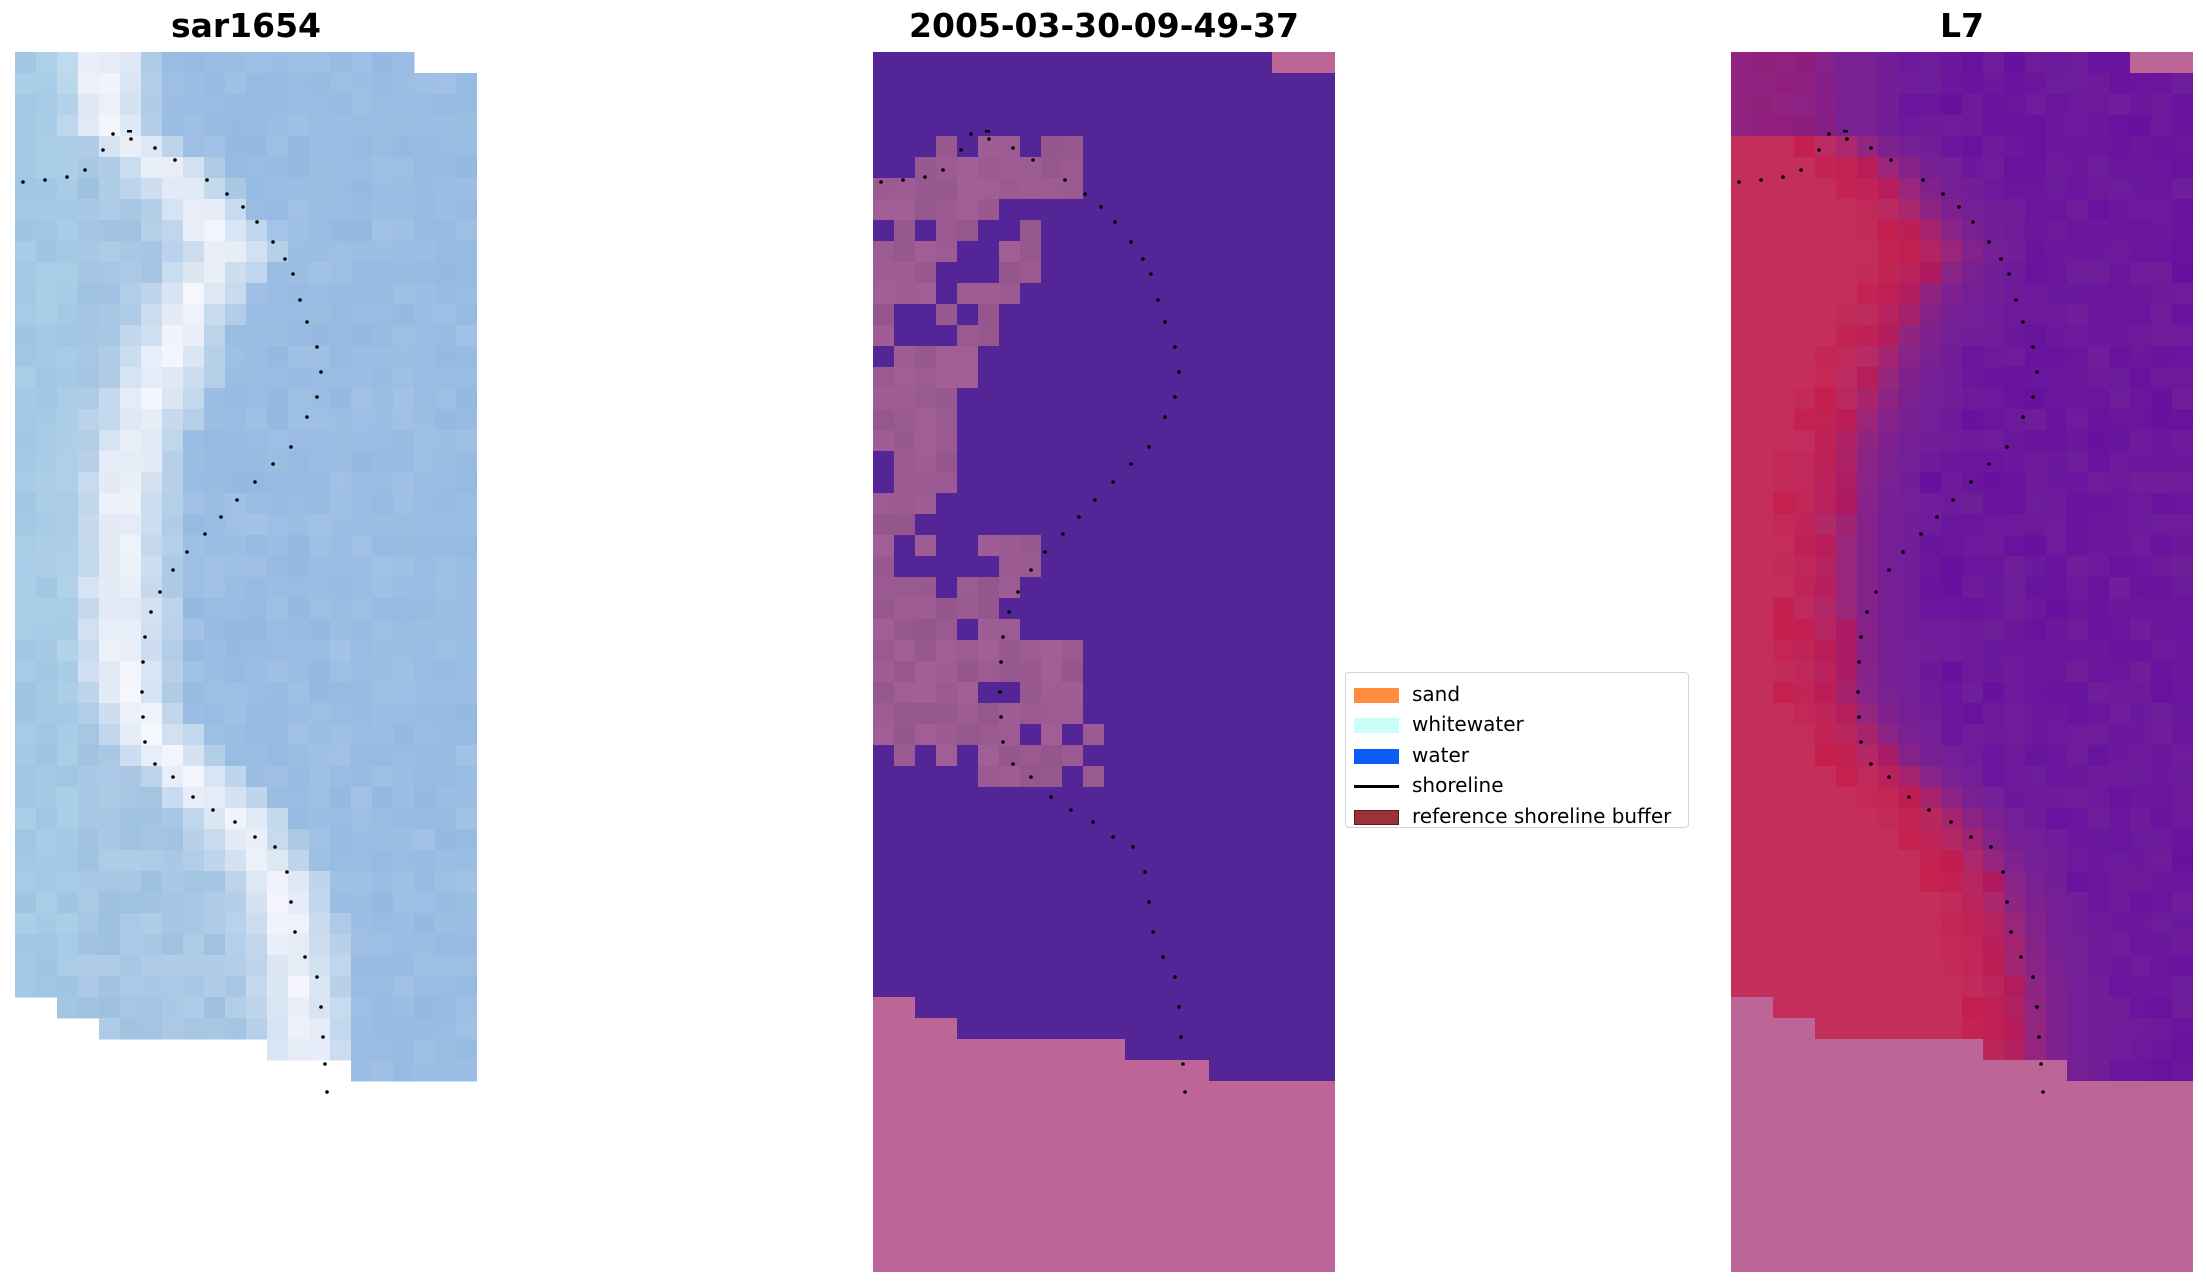  What do you see at coordinates (246, 25) in the screenshot?
I see `panel-title-rgb: sar1654` at bounding box center [246, 25].